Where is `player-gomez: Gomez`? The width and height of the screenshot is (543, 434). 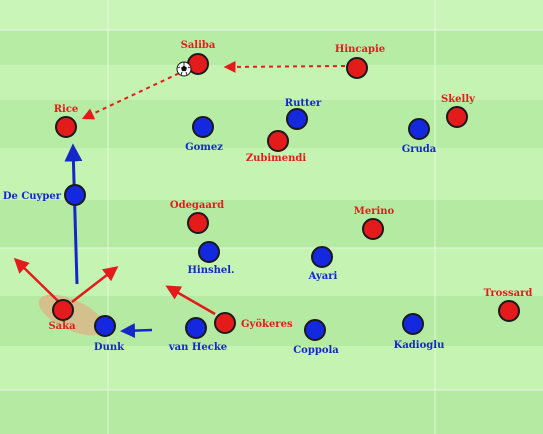 player-gomez: Gomez is located at coordinates (204, 134).